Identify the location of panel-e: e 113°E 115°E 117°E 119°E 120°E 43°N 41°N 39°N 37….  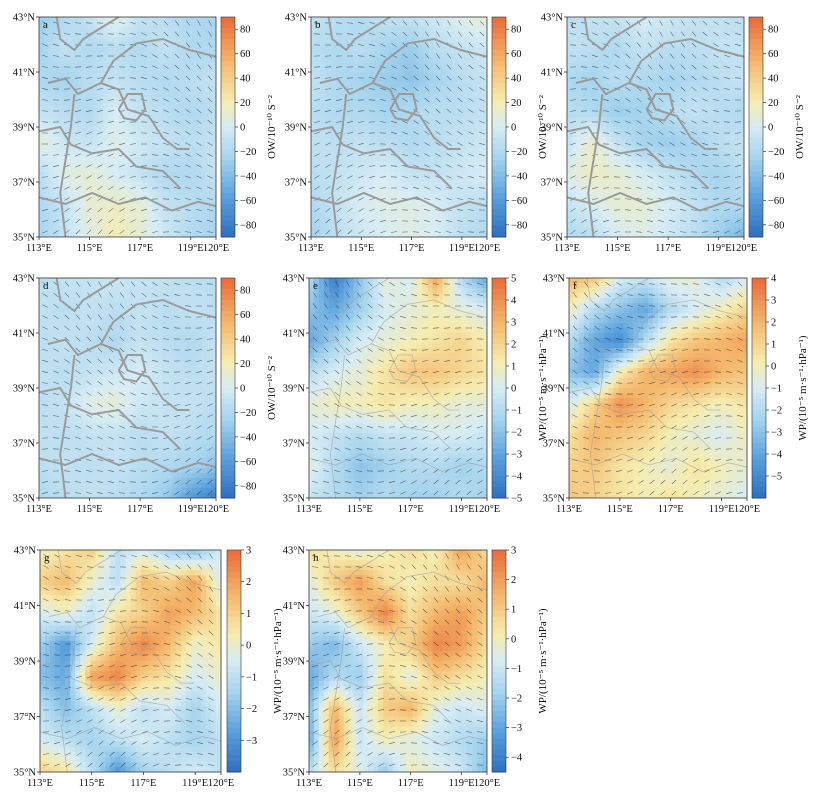
(416, 395).